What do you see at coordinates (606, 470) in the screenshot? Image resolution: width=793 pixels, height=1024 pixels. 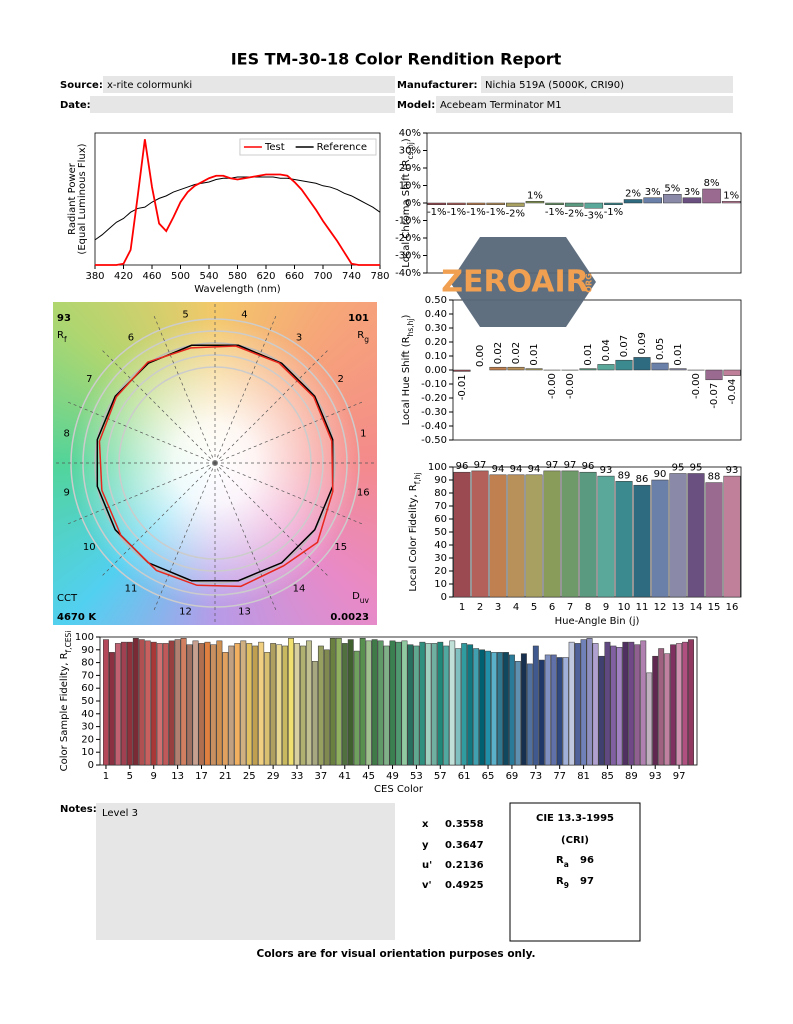 I see `data-label: 93` at bounding box center [606, 470].